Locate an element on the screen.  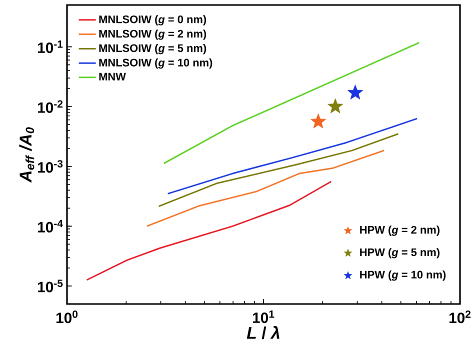
legend-label: MNLSOIW (g = 5 nm) is located at coordinates (152, 49).